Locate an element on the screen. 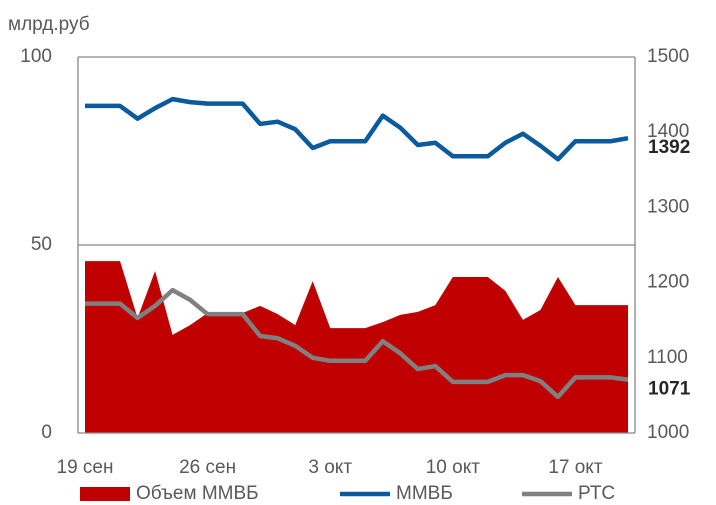 Image resolution: width=716 pixels, height=505 pixels. x-tick-label: 3 окт is located at coordinates (330, 467).